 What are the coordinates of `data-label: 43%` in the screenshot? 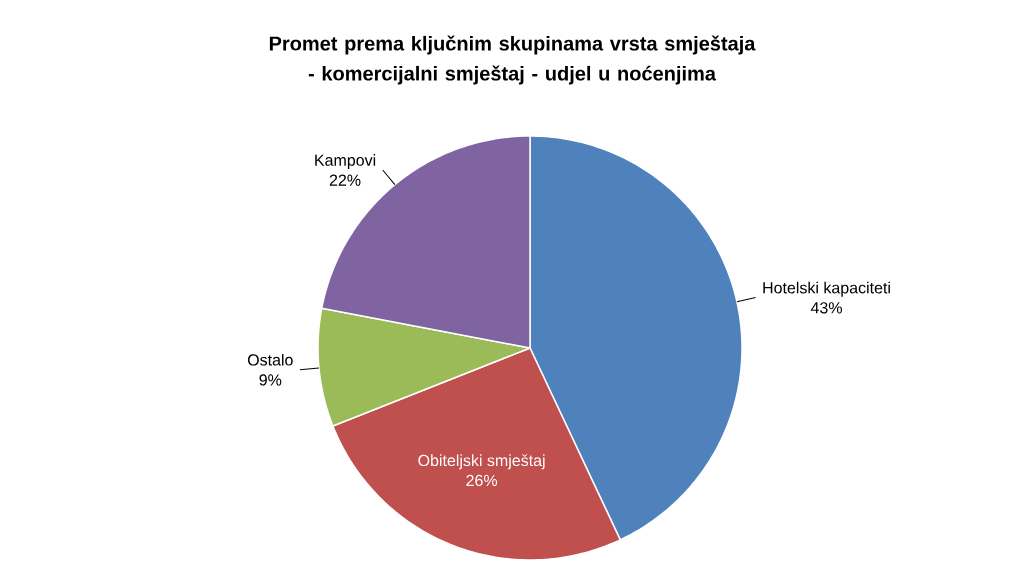 It's located at (826, 308).